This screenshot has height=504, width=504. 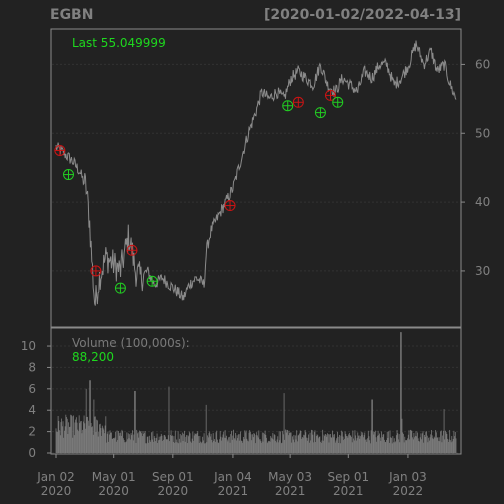 I want to click on volume-y-tick-label: 10, so click(x=28, y=346).